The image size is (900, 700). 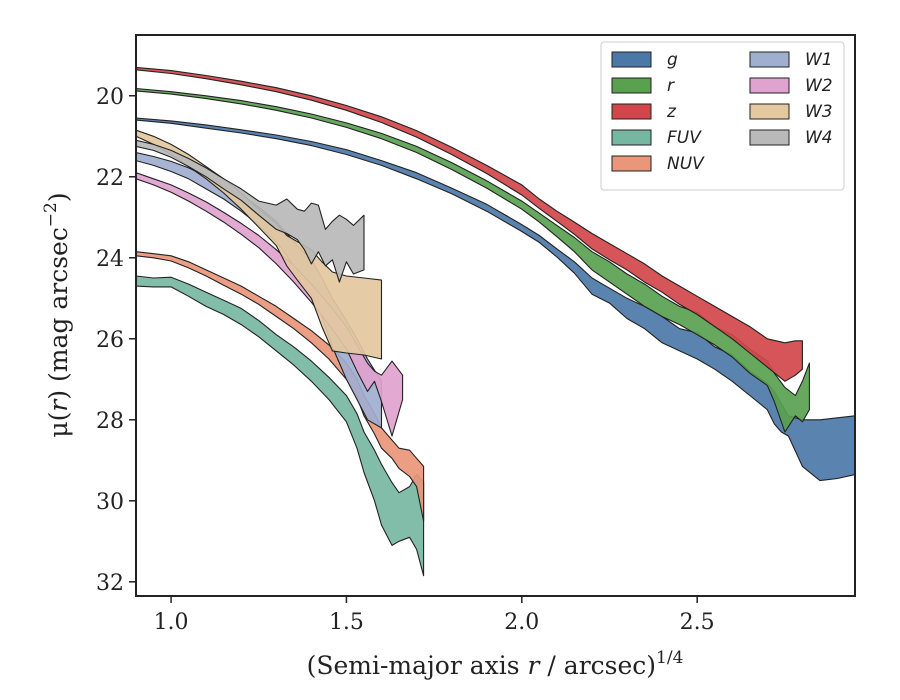 What do you see at coordinates (110, 340) in the screenshot?
I see `y-tick-label: 26` at bounding box center [110, 340].